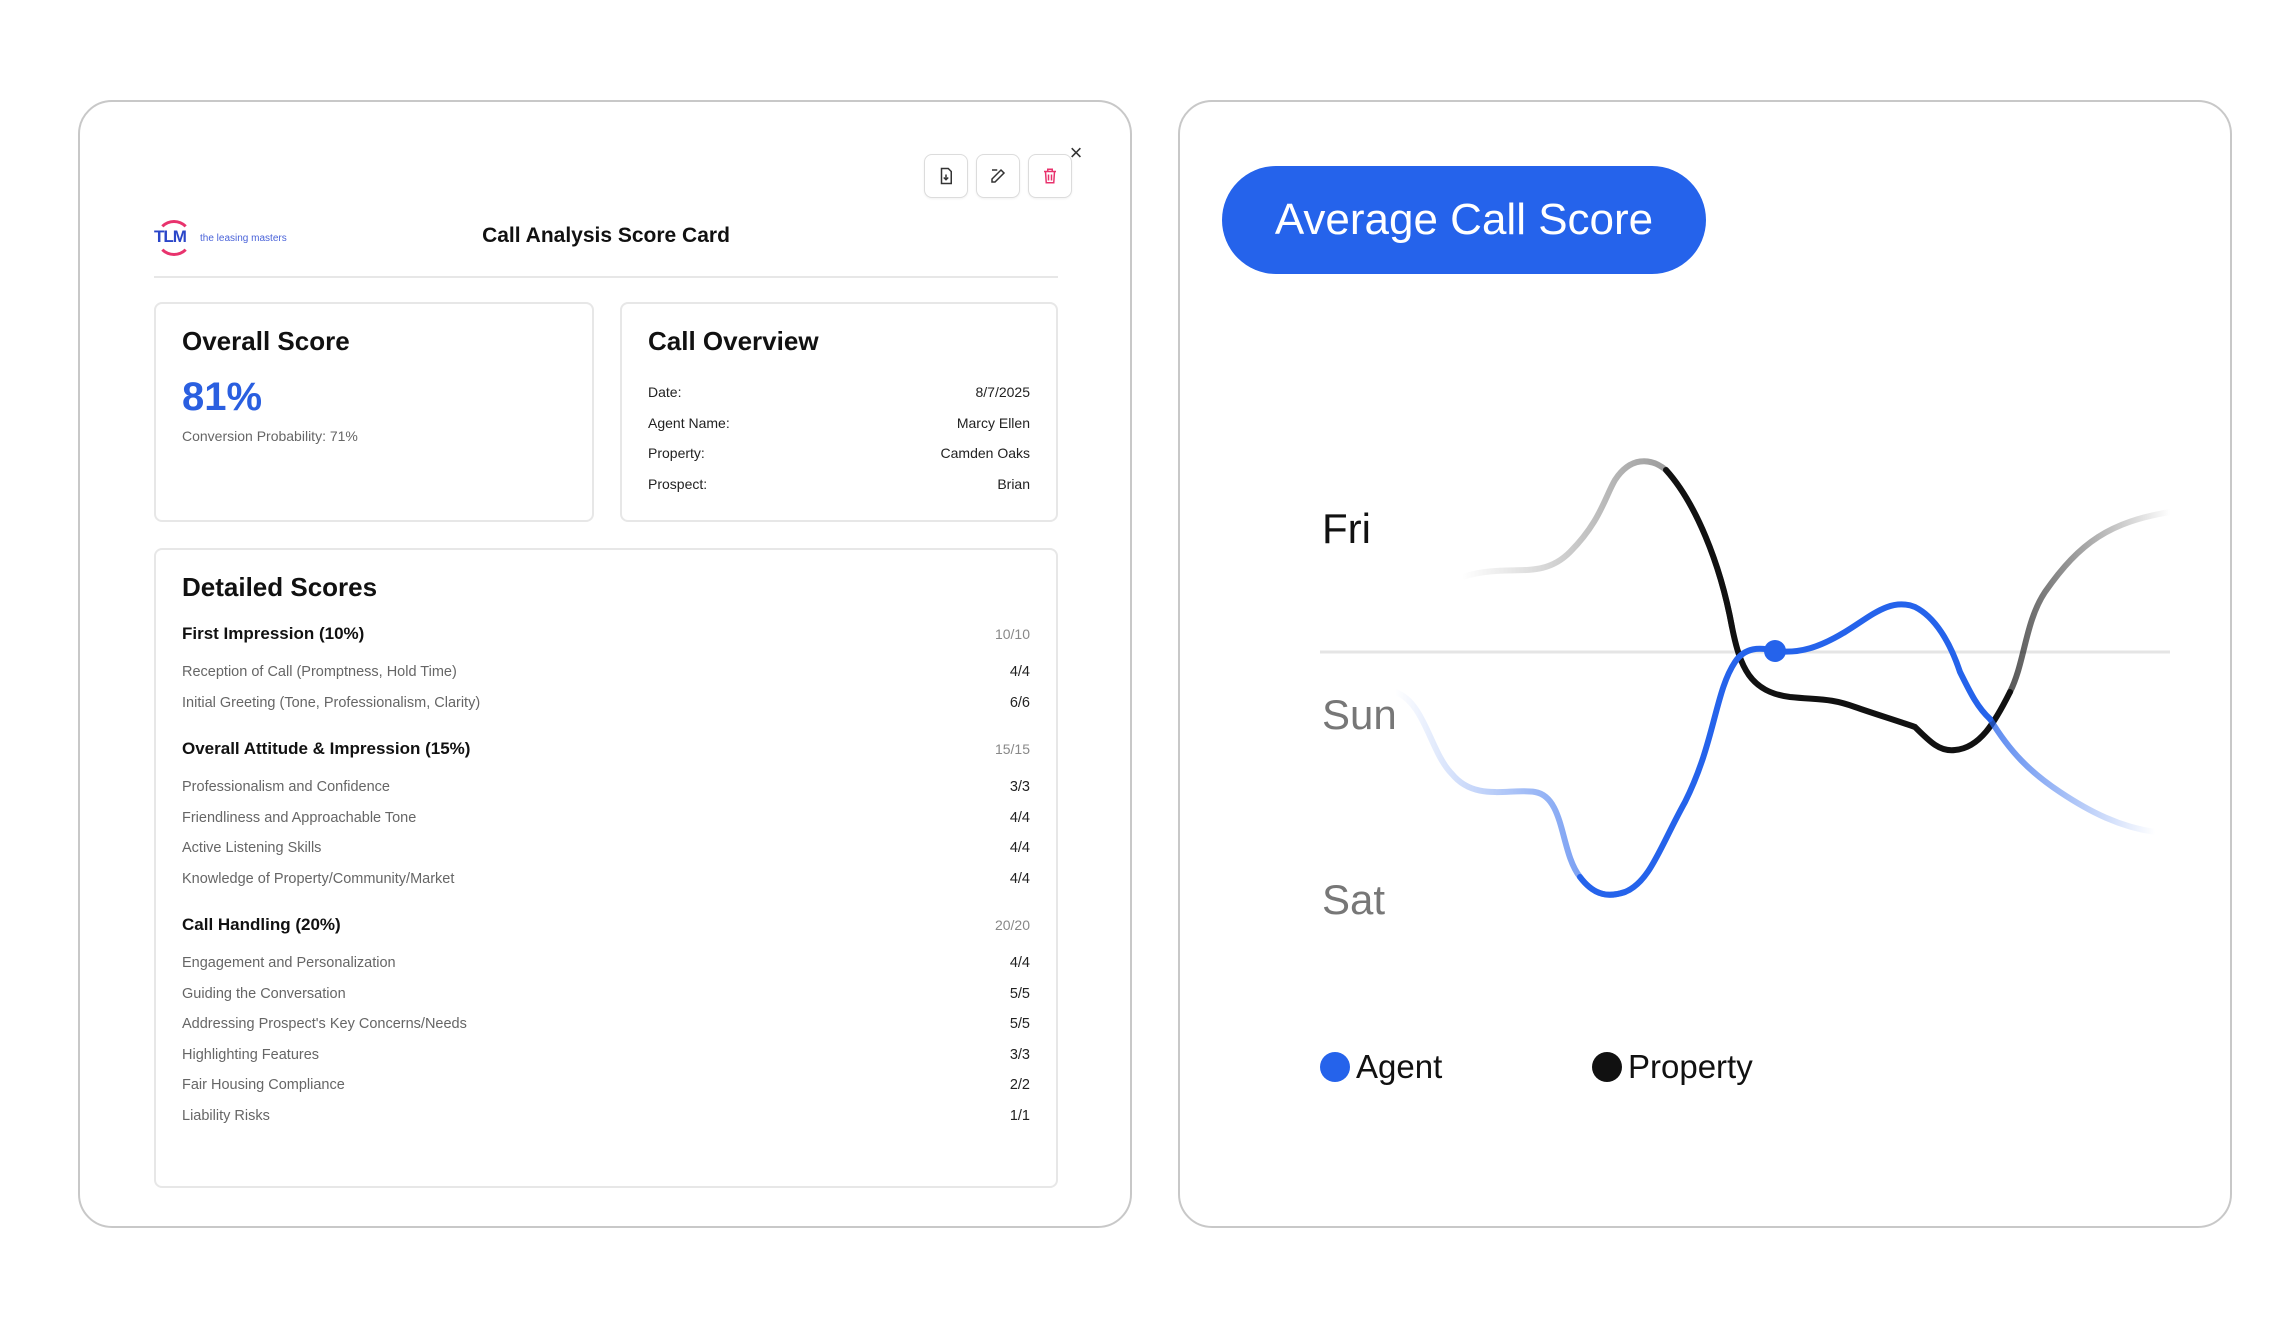 The height and width of the screenshot is (1330, 2290). I want to click on card-toolbar, so click(998, 176).